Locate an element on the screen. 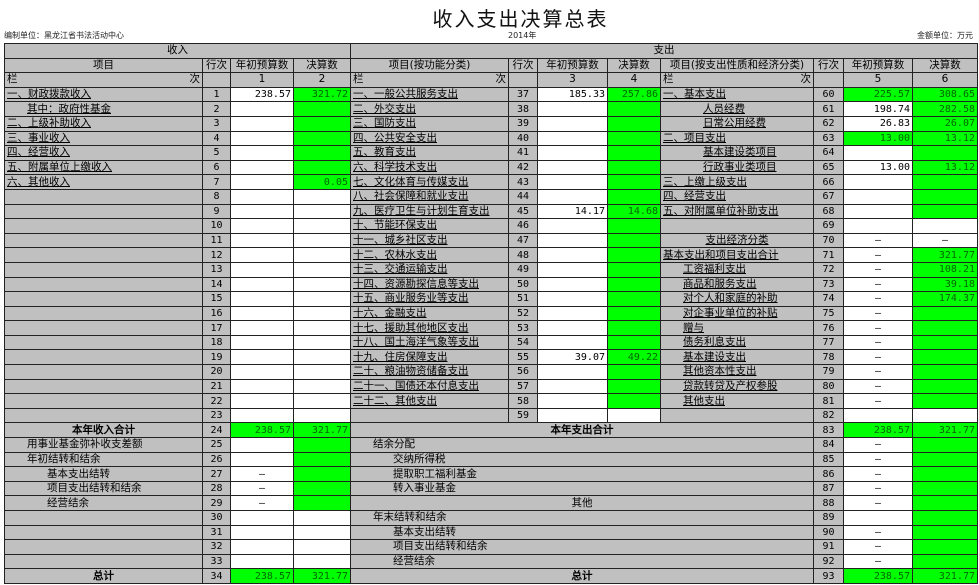 The width and height of the screenshot is (979, 585). final-value: 257.86 is located at coordinates (634, 94).